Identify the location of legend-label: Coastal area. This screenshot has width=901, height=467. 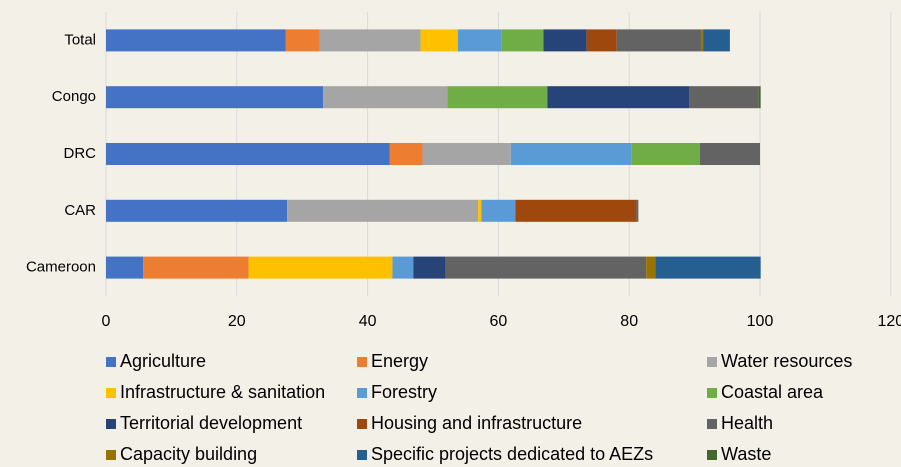
(772, 392).